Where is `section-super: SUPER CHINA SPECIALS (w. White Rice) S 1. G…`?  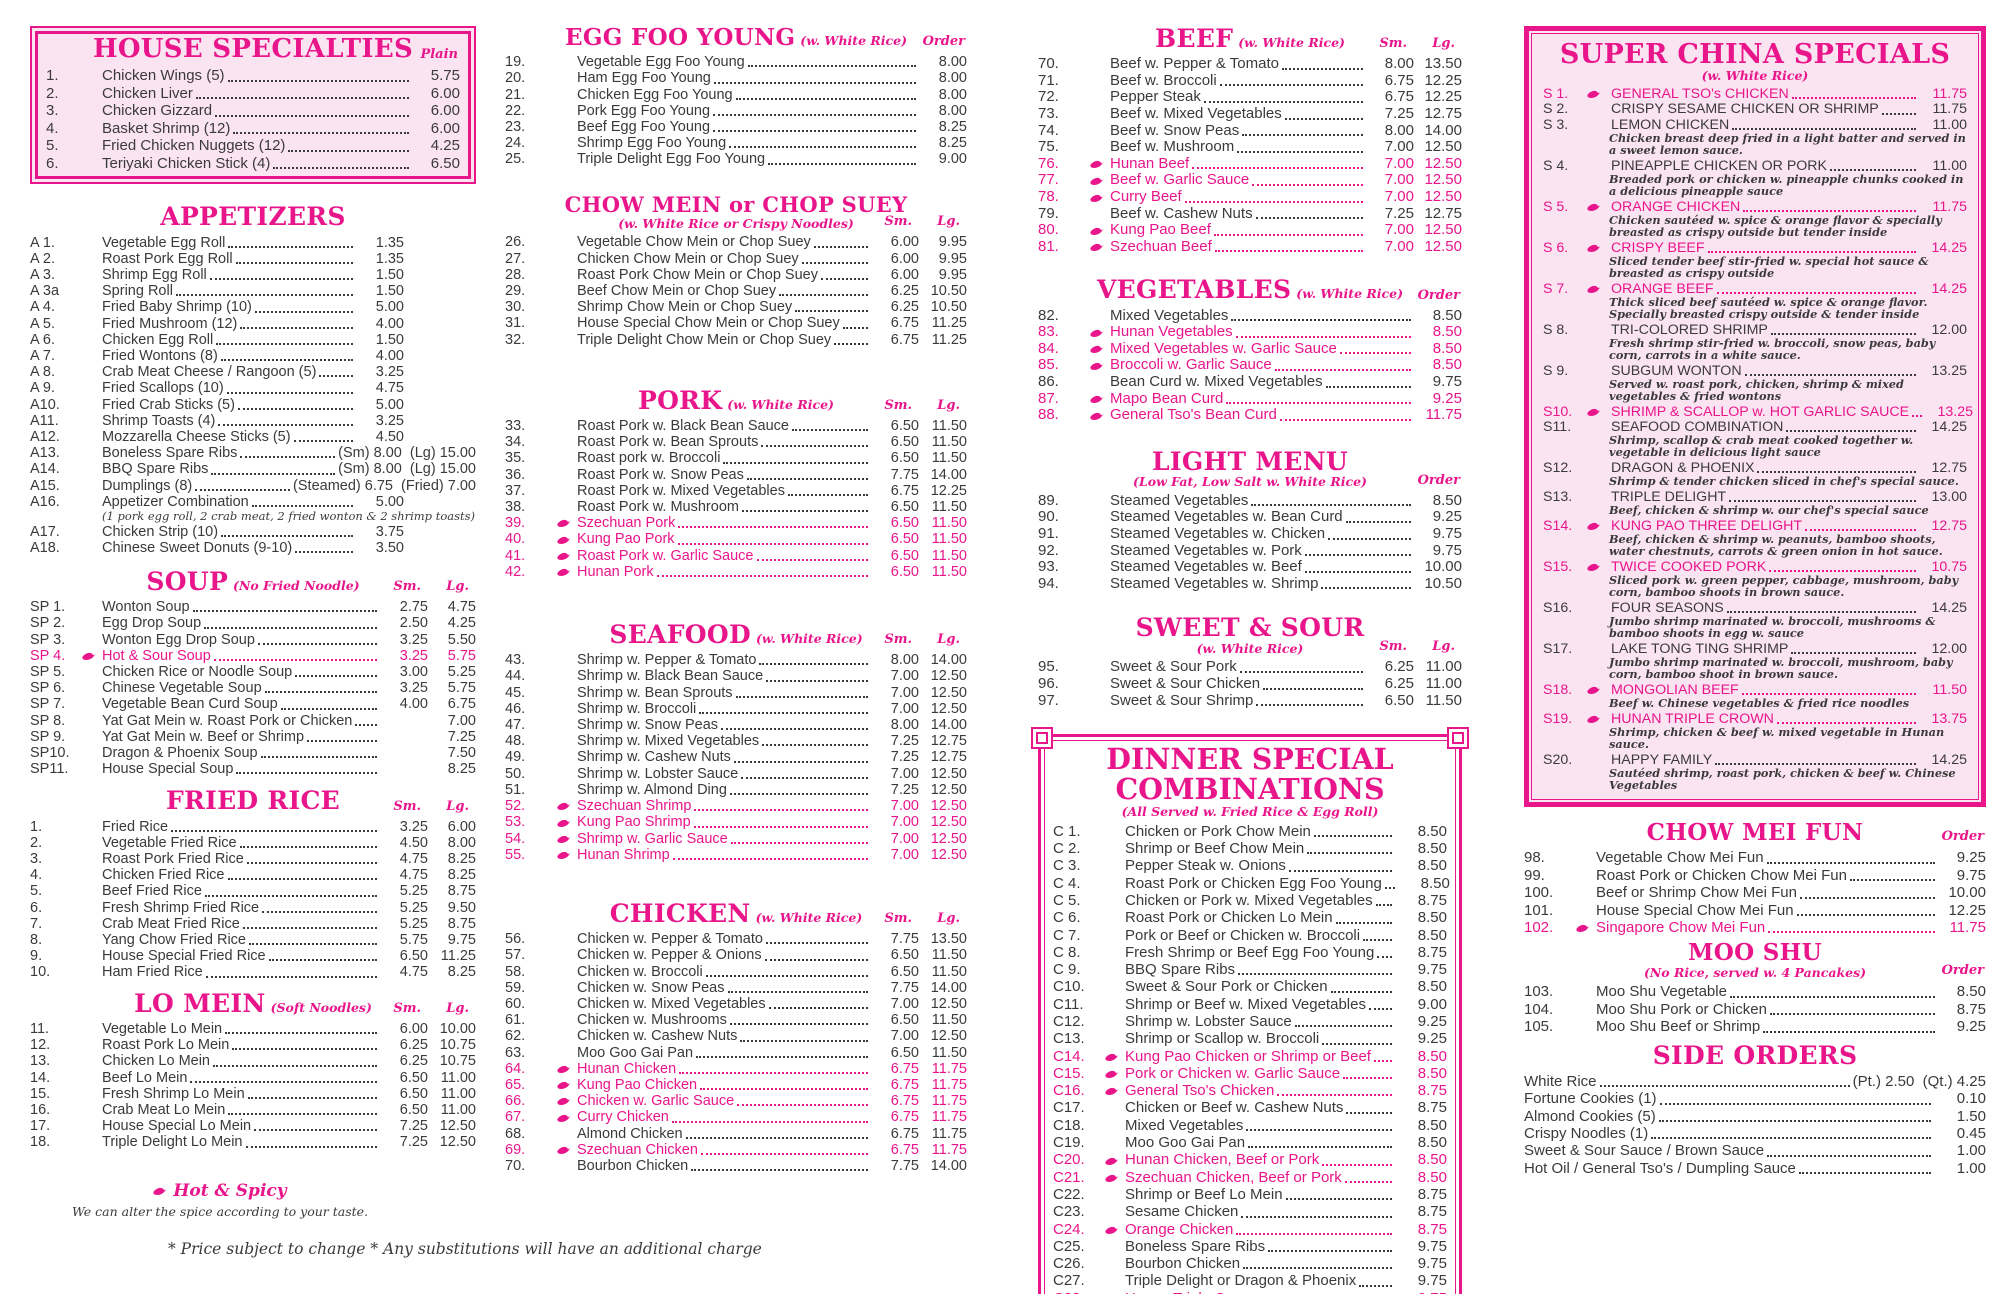
section-super: SUPER CHINA SPECIALS (w. White Rice) S 1. G… is located at coordinates (1755, 417).